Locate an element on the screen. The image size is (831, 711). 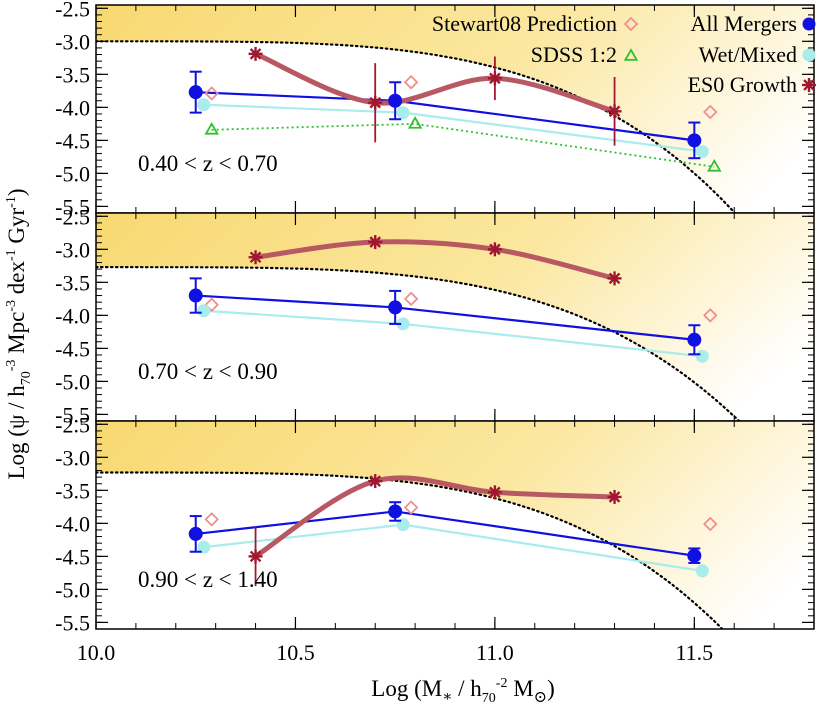
x-axis-label: Log (M∗ / h70-2 M⊙) is located at coordinates (462, 691).